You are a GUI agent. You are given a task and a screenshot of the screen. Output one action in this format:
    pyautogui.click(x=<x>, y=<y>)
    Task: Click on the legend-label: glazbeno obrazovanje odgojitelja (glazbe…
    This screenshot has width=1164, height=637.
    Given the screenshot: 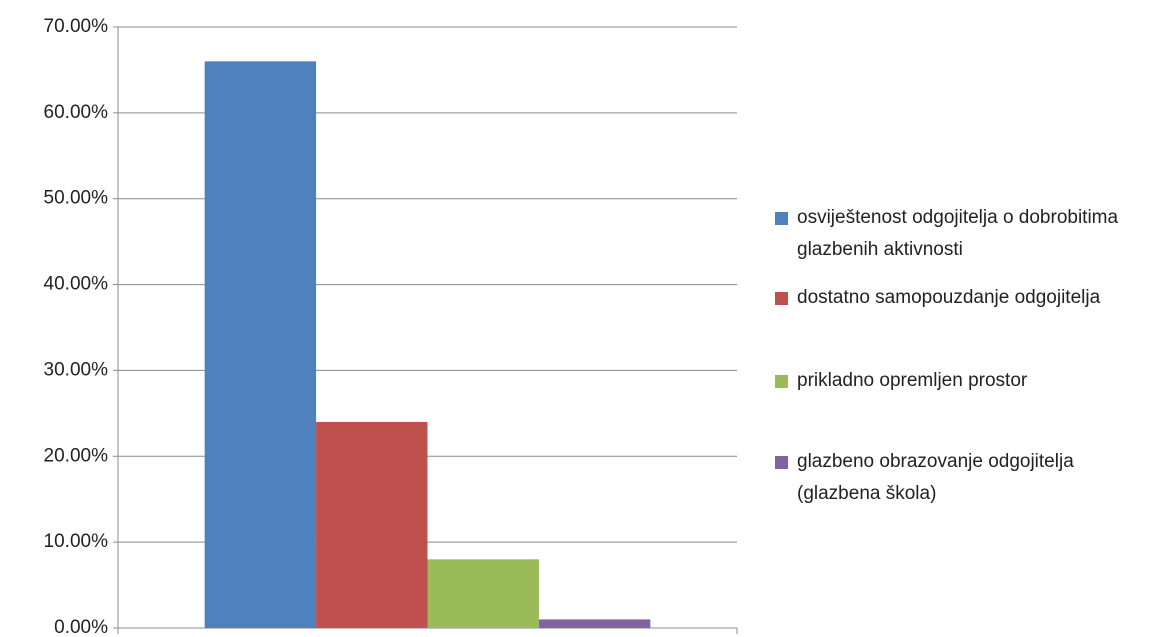 What is the action you would take?
    pyautogui.click(x=935, y=477)
    